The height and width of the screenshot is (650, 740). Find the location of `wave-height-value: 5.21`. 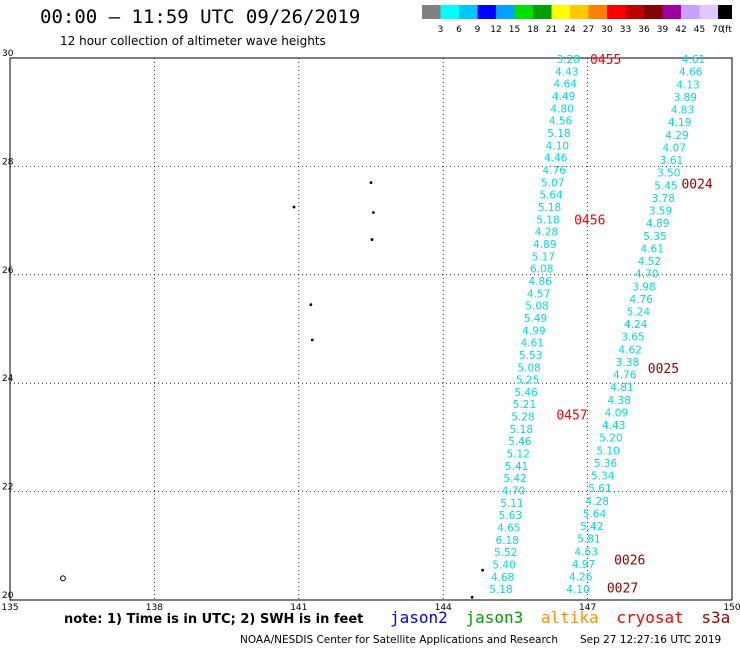

wave-height-value: 5.21 is located at coordinates (524, 405).